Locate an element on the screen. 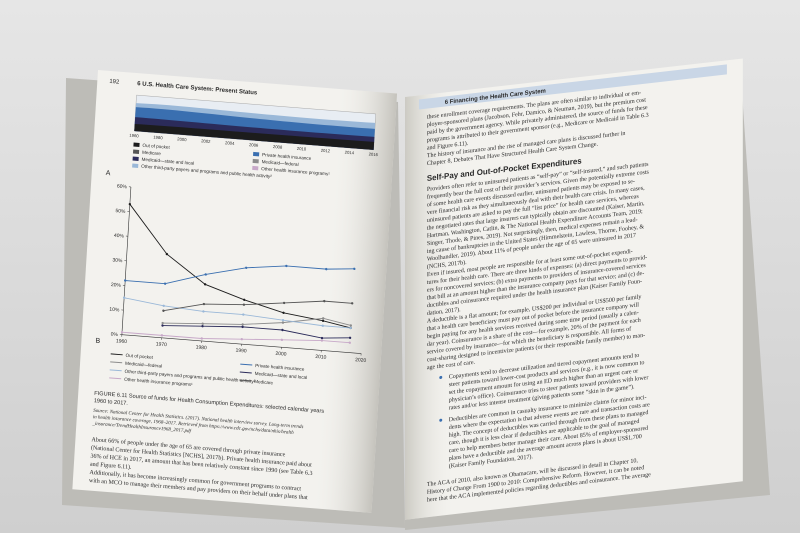 The width and height of the screenshot is (800, 533). y-tick-label: 10% is located at coordinates (114, 310).